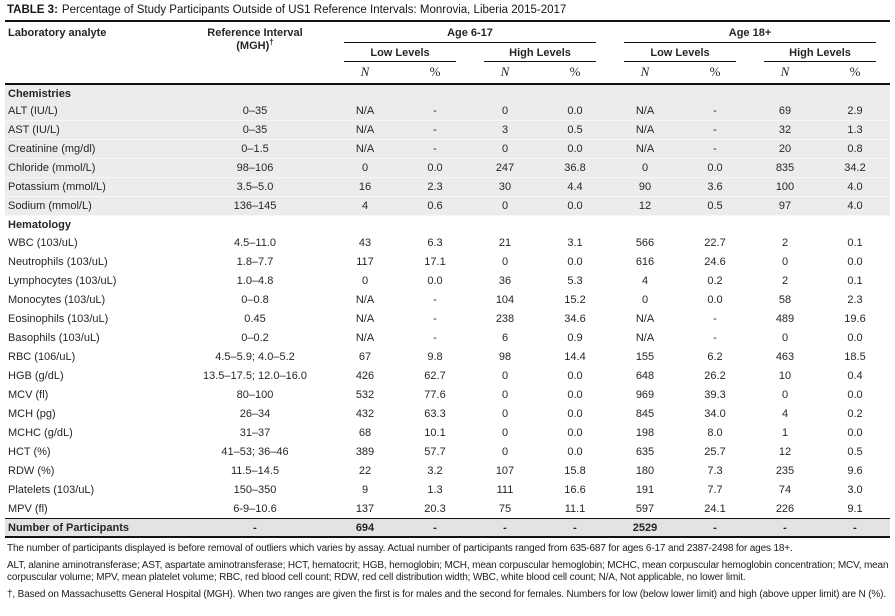 The height and width of the screenshot is (616, 895). What do you see at coordinates (575, 168) in the screenshot?
I see `value-cell: 36.8` at bounding box center [575, 168].